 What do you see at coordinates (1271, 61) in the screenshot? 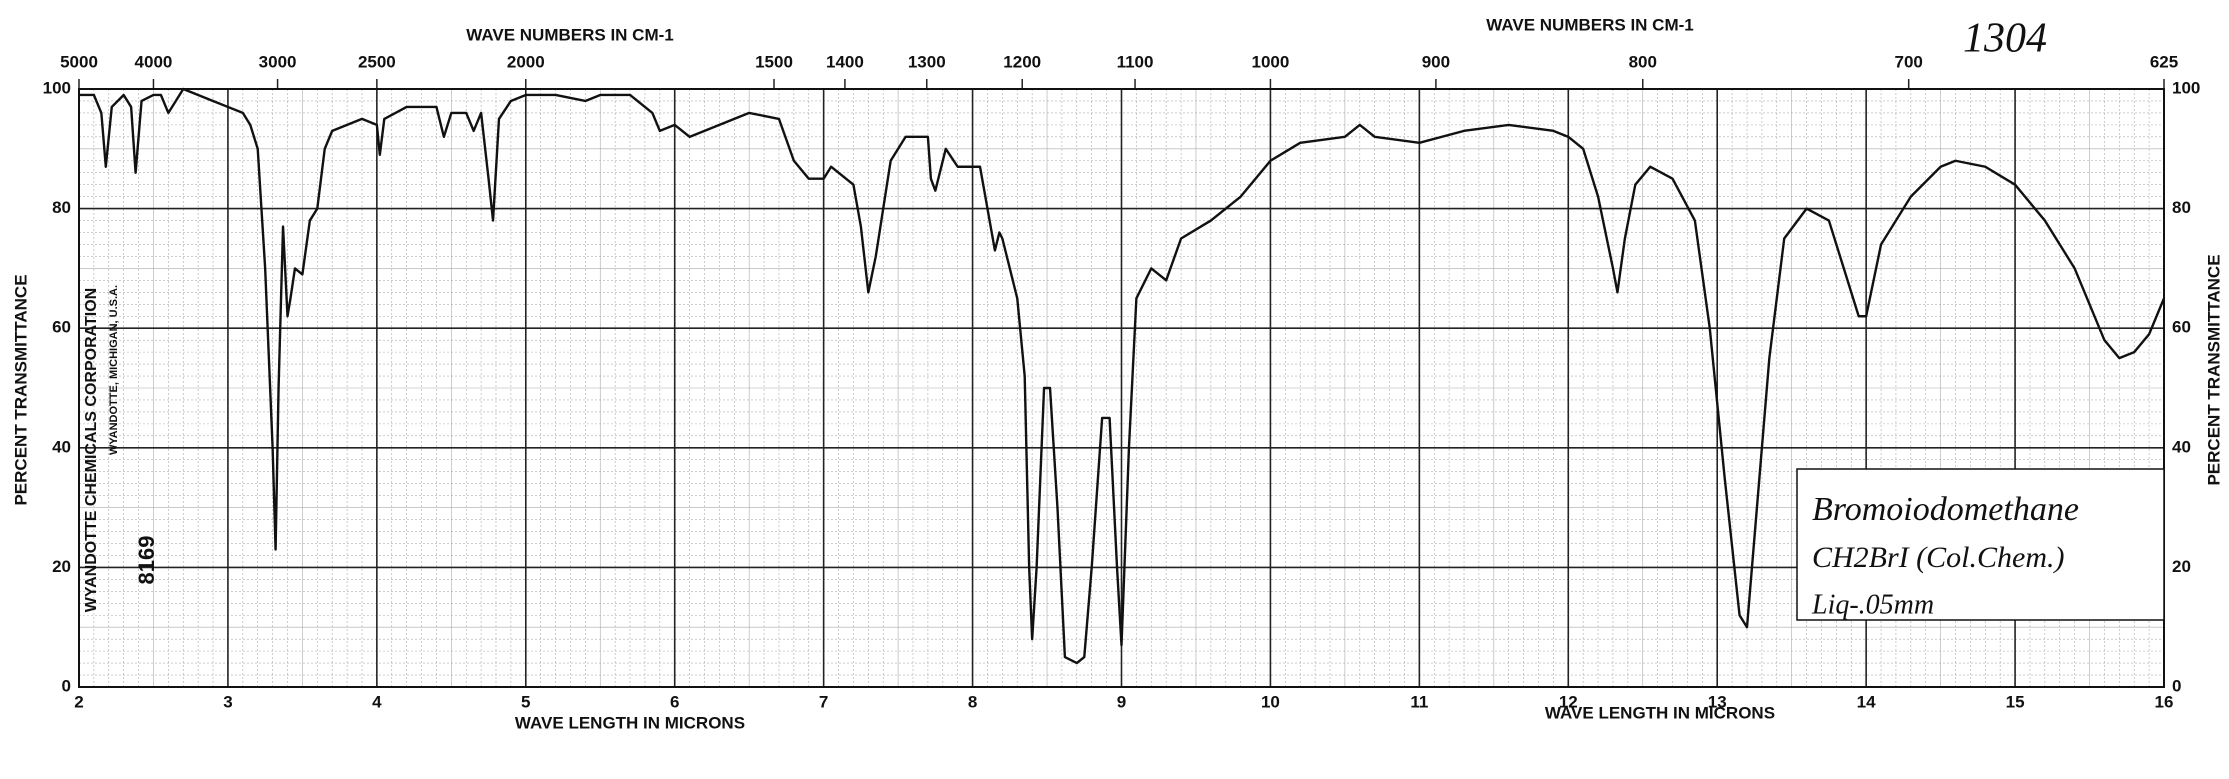
I see `x2-tick-label: 1000` at bounding box center [1271, 61].